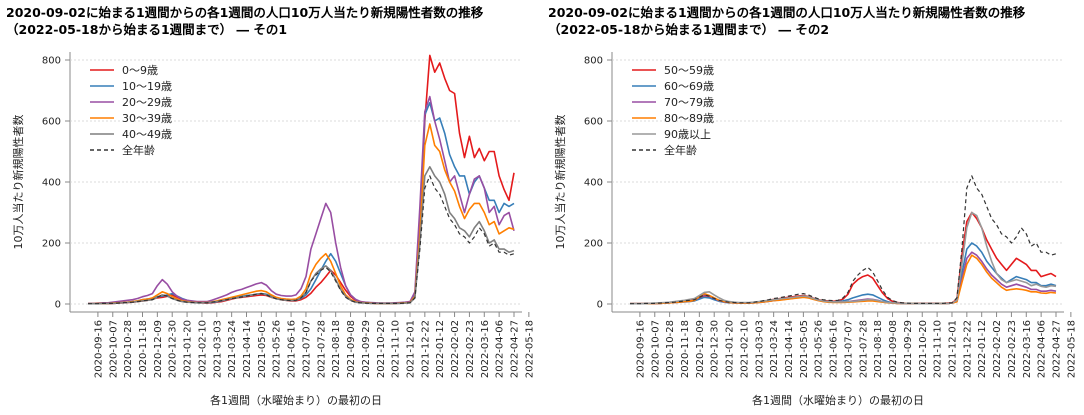  Describe the element at coordinates (147, 118) in the screenshot. I see `legend-label: 30〜39歳` at that location.